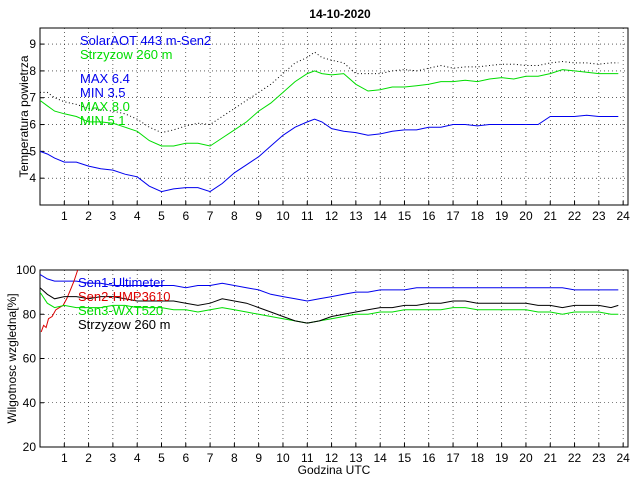  I want to click on series-line-sen2-hmp3610, so click(59, 301).